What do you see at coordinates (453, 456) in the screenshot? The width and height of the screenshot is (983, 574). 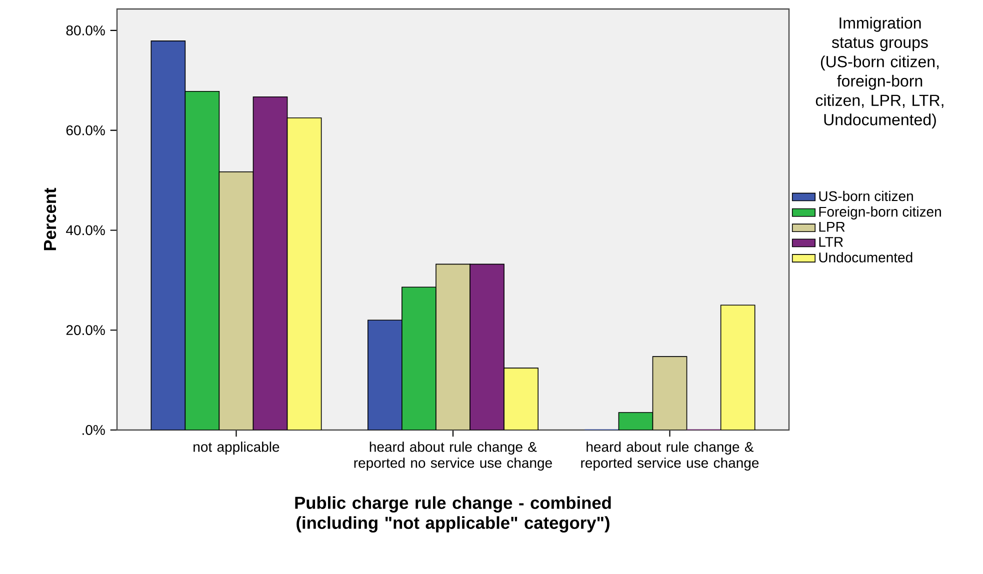 I see `x-tick-label: heard about rule change & reported no service use change` at bounding box center [453, 456].